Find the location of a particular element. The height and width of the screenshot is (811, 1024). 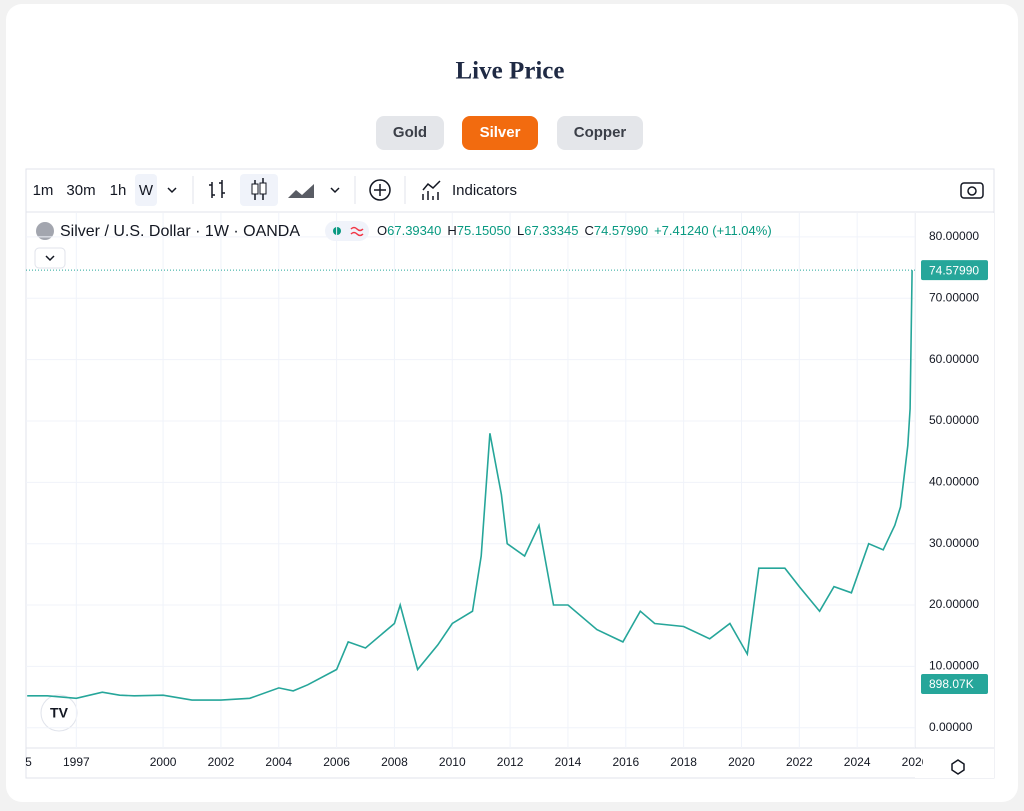

x-tick-label: 2010 is located at coordinates (452, 762).